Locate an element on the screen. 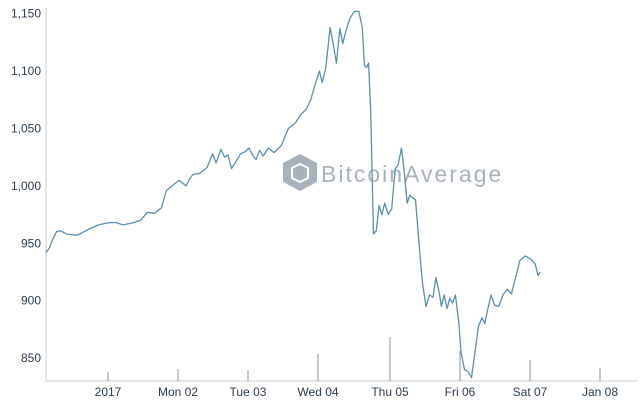 The width and height of the screenshot is (640, 411). y-tick-label: 950 is located at coordinates (31, 243).